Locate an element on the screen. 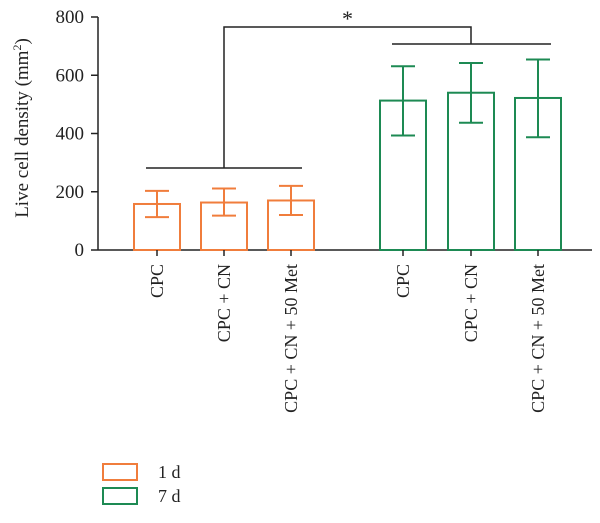  y-axis-title: Live cell density (mm2) is located at coordinates (21, 128).